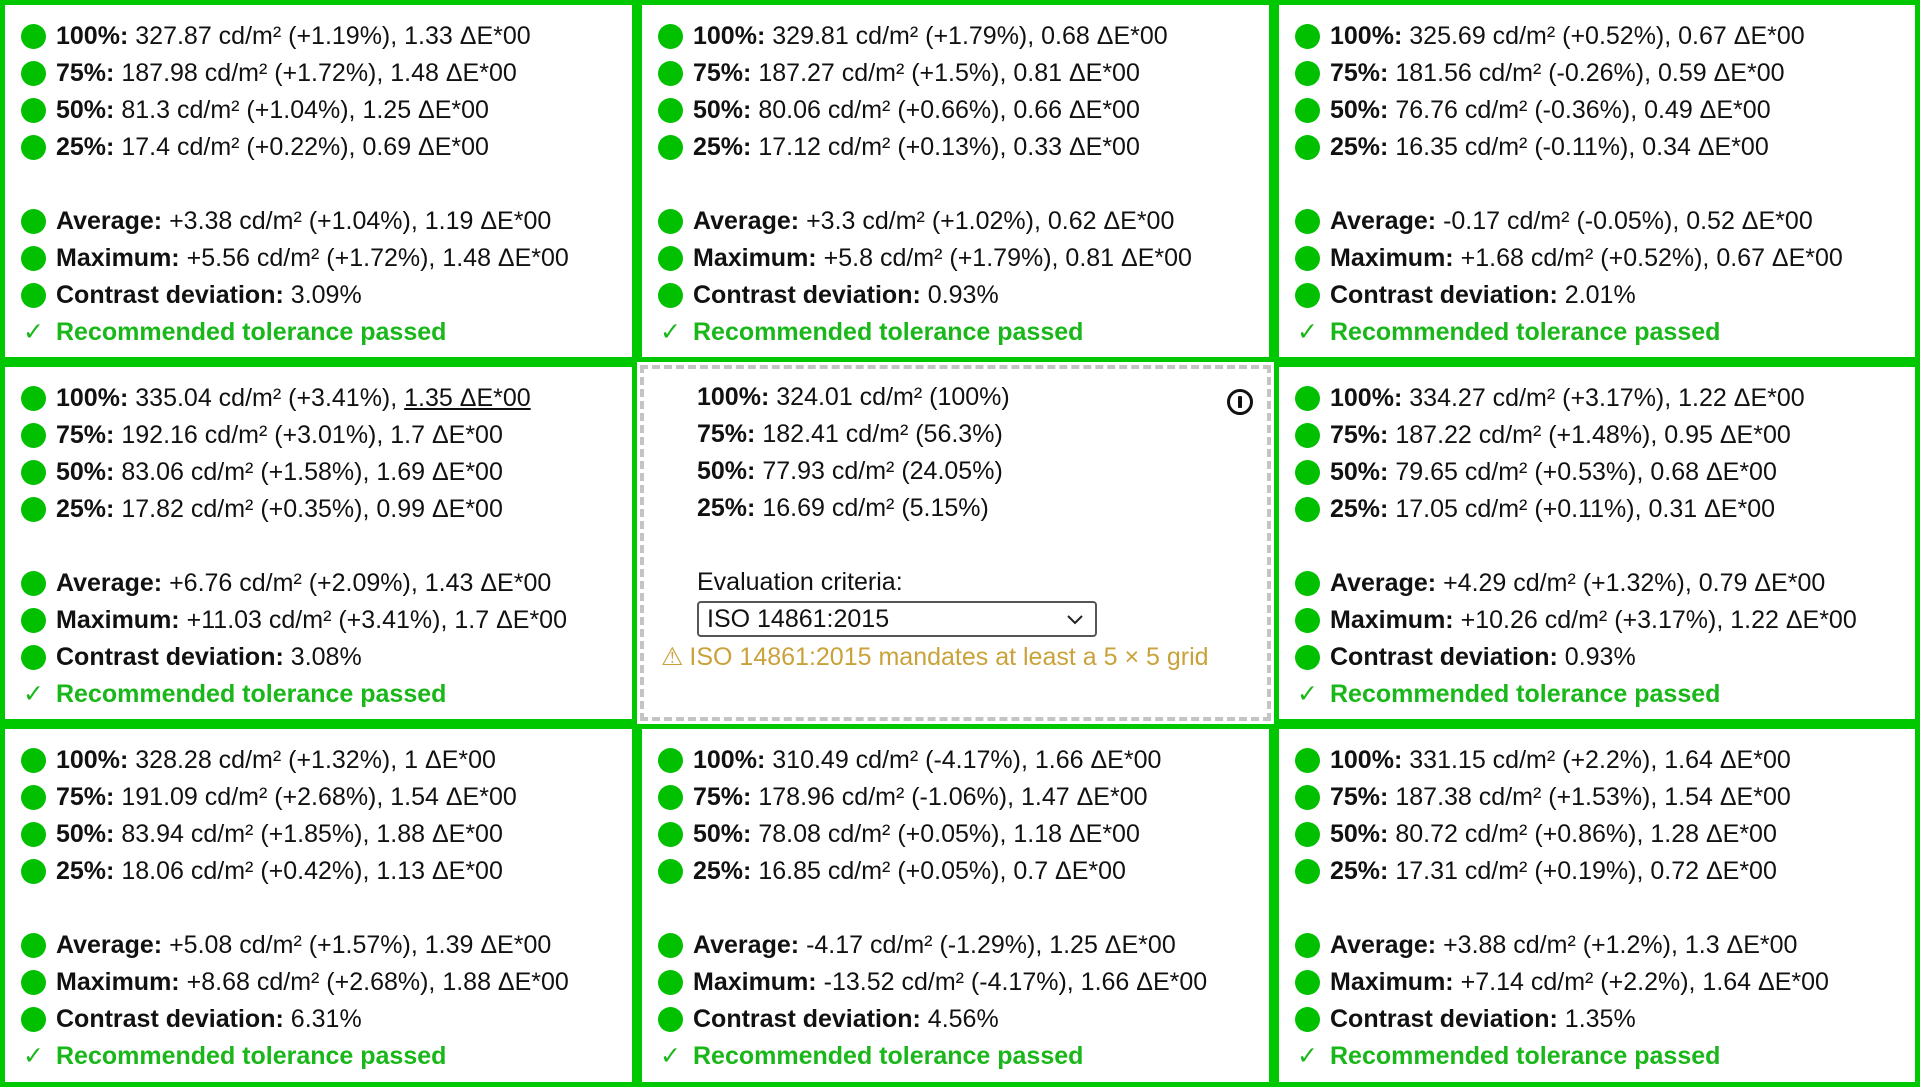  What do you see at coordinates (326, 1019) in the screenshot?
I see `row-value: 6.31%` at bounding box center [326, 1019].